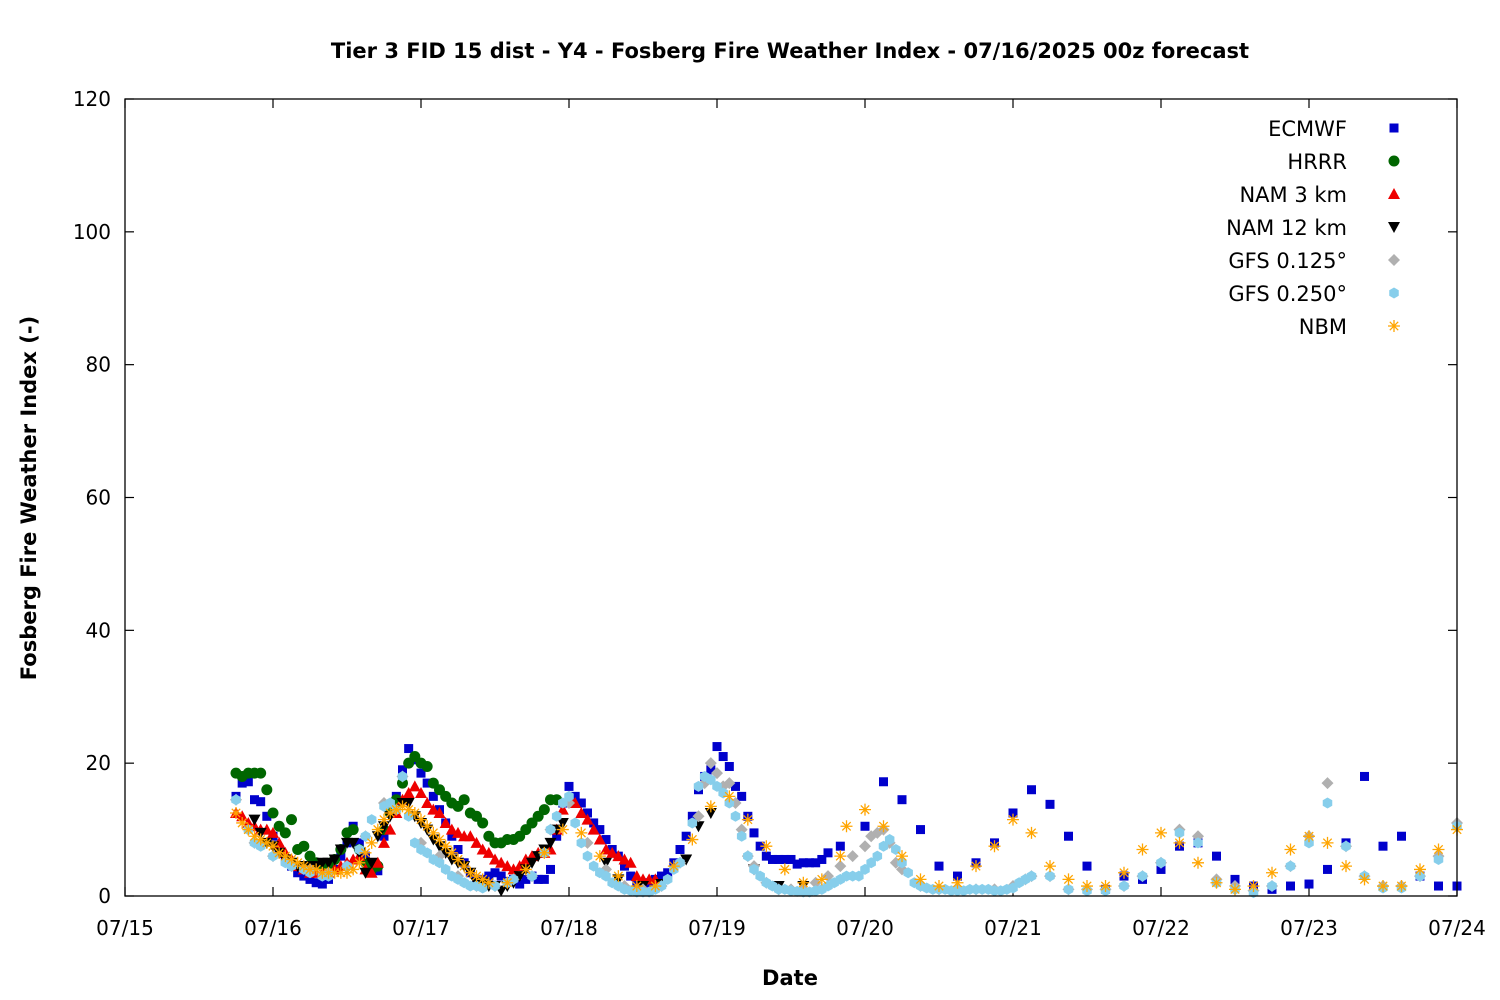 Image resolution: width=1500 pixels, height=1000 pixels. What do you see at coordinates (273, 928) in the screenshot?
I see `x-tick-label: 07/16` at bounding box center [273, 928].